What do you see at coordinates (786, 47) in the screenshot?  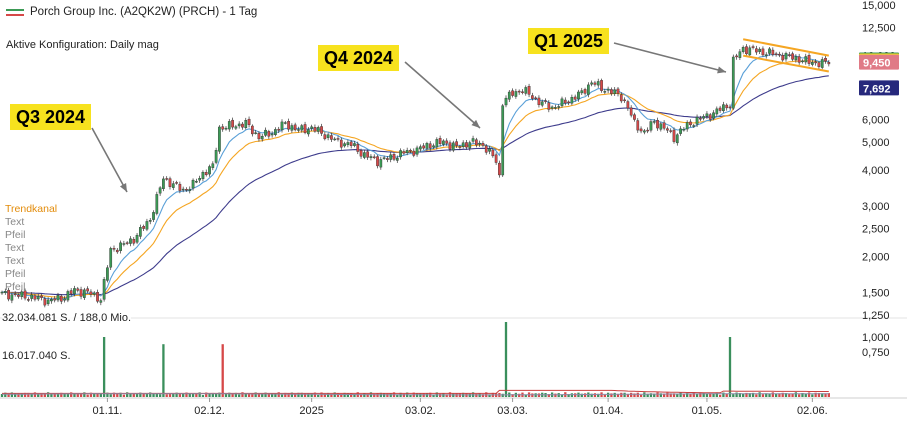 I see `trend-channel-upper` at bounding box center [786, 47].